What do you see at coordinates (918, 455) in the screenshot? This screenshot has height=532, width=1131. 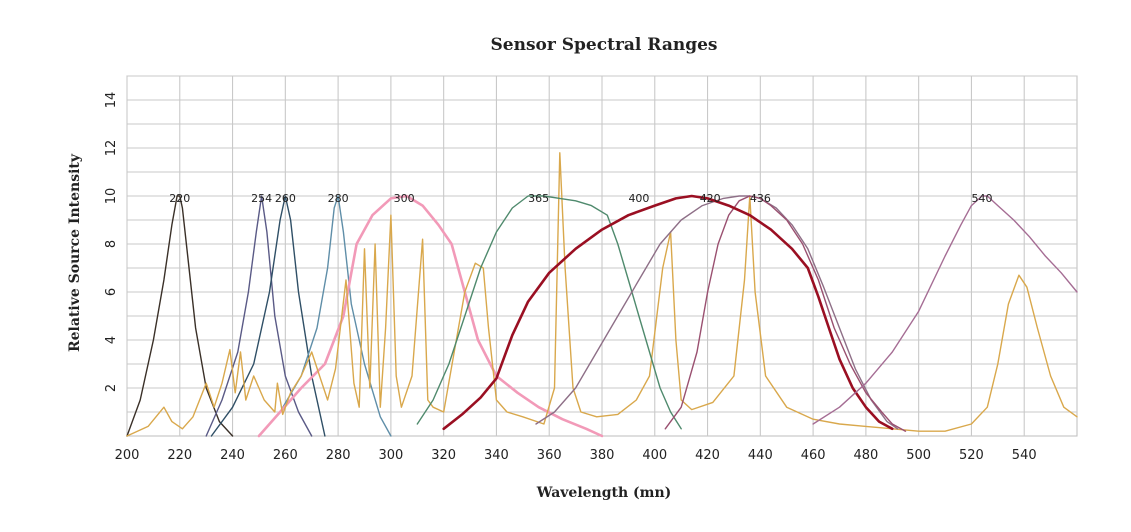 I see `x-tick-label: 500` at bounding box center [918, 455].